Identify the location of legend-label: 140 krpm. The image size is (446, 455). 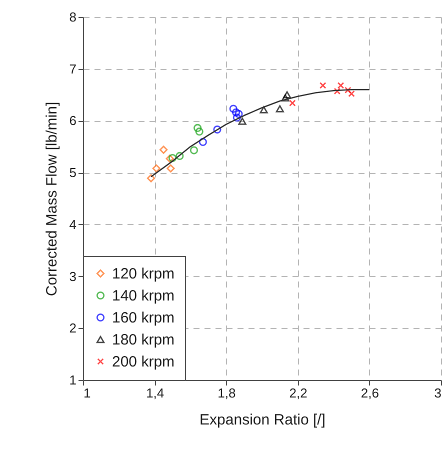
(143, 296).